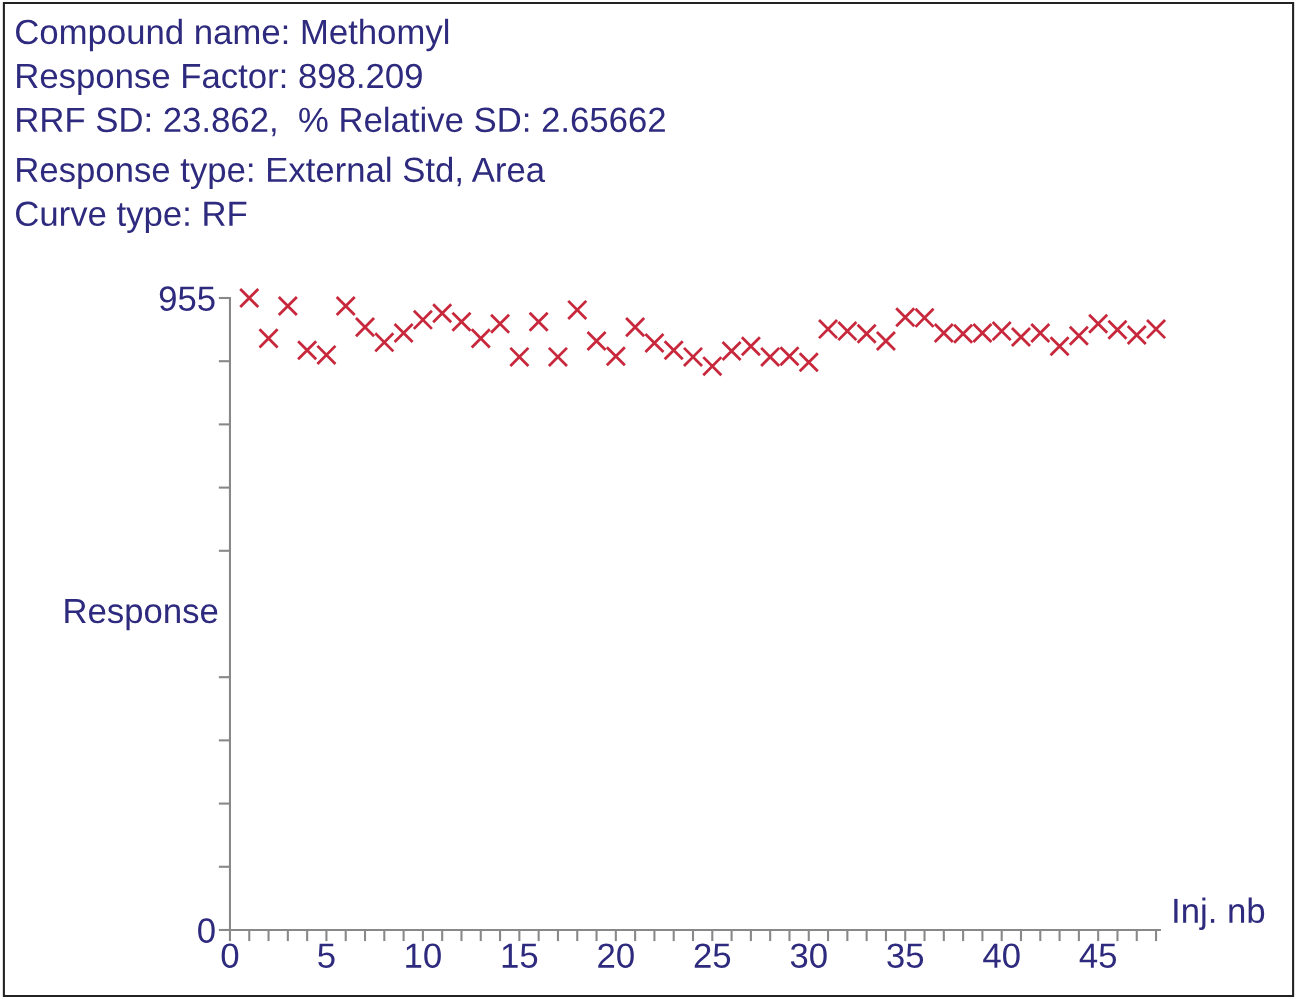 The image size is (1297, 999). Describe the element at coordinates (1001, 955) in the screenshot. I see `x-tick-label: 40` at that location.